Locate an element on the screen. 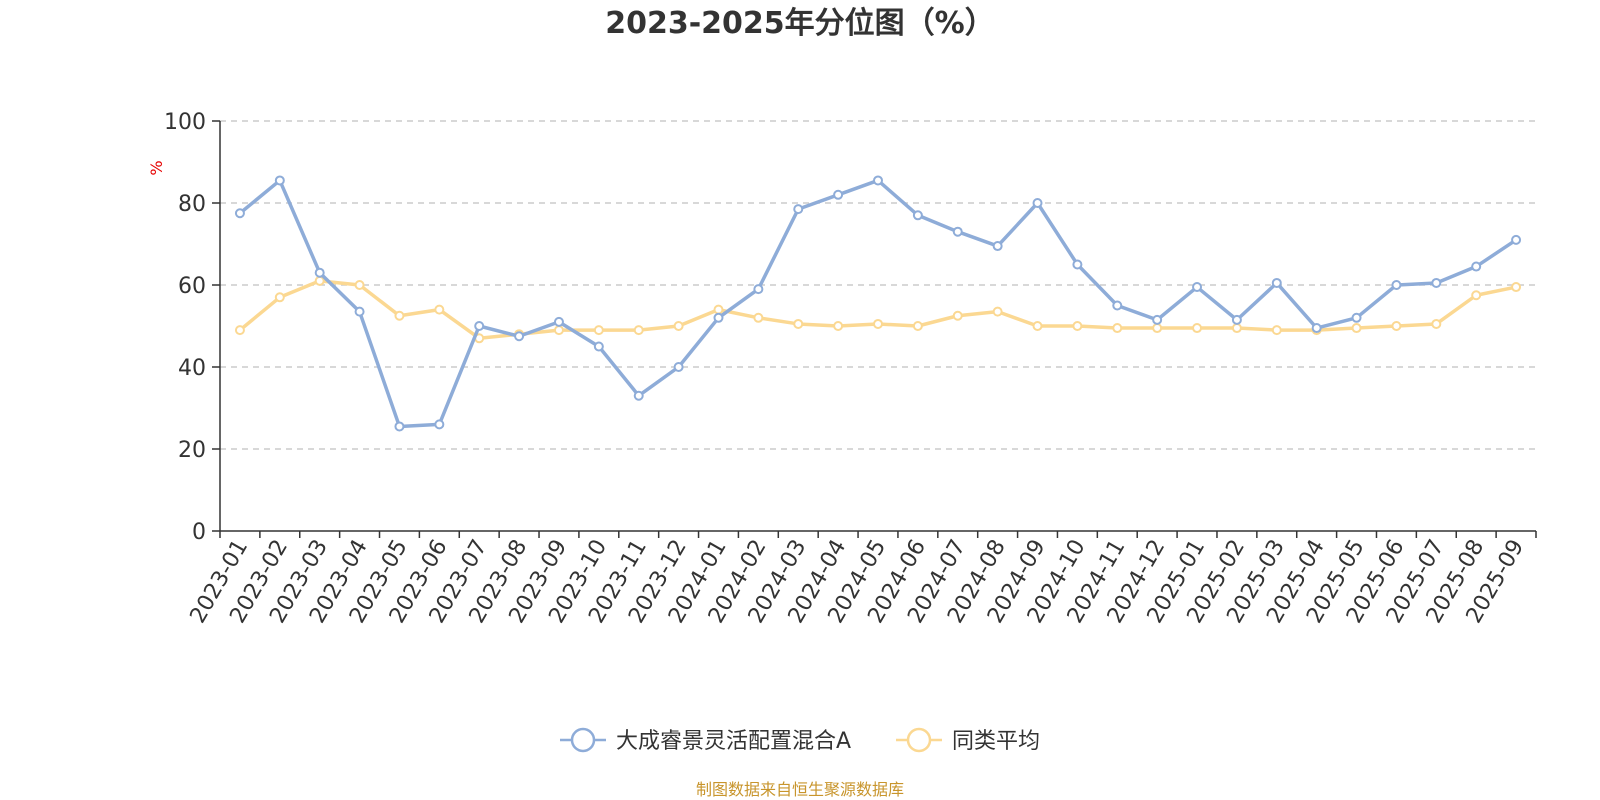  y-tick-label: 100 is located at coordinates (185, 122).